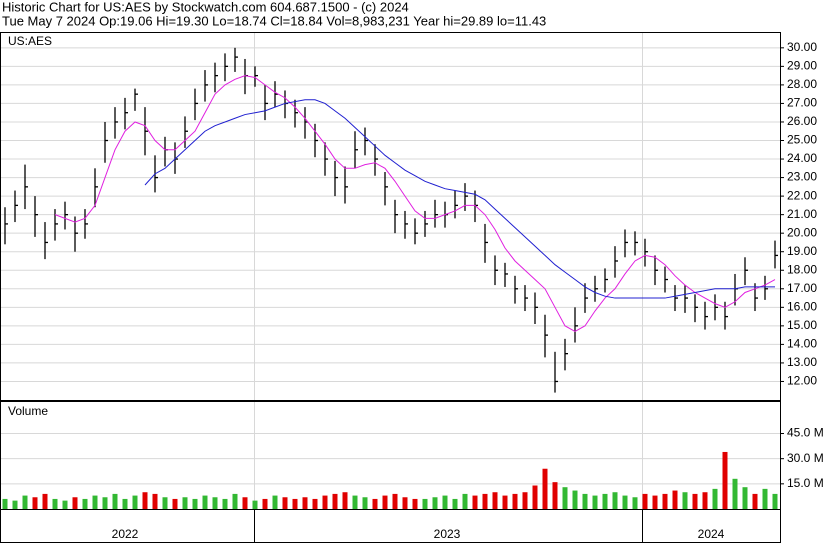 The height and width of the screenshot is (543, 830). Describe the element at coordinates (802, 214) in the screenshot. I see `y-tick-label: 21.00` at that location.